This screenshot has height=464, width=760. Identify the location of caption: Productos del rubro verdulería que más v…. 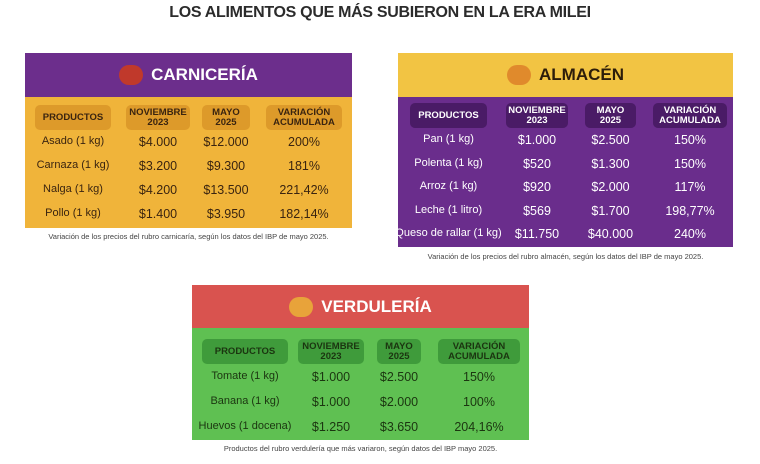
(360, 448).